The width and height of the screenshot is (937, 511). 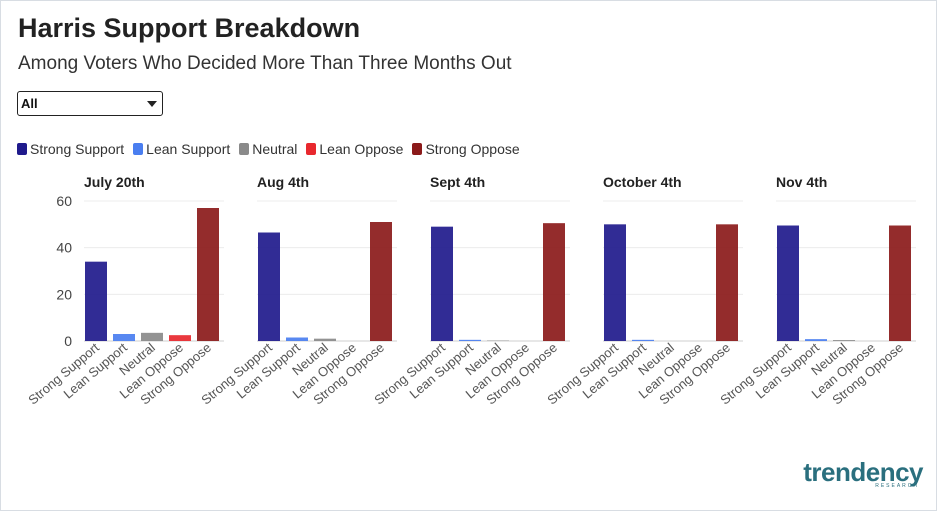 What do you see at coordinates (90, 103) in the screenshot?
I see `filter-dropdown: All` at bounding box center [90, 103].